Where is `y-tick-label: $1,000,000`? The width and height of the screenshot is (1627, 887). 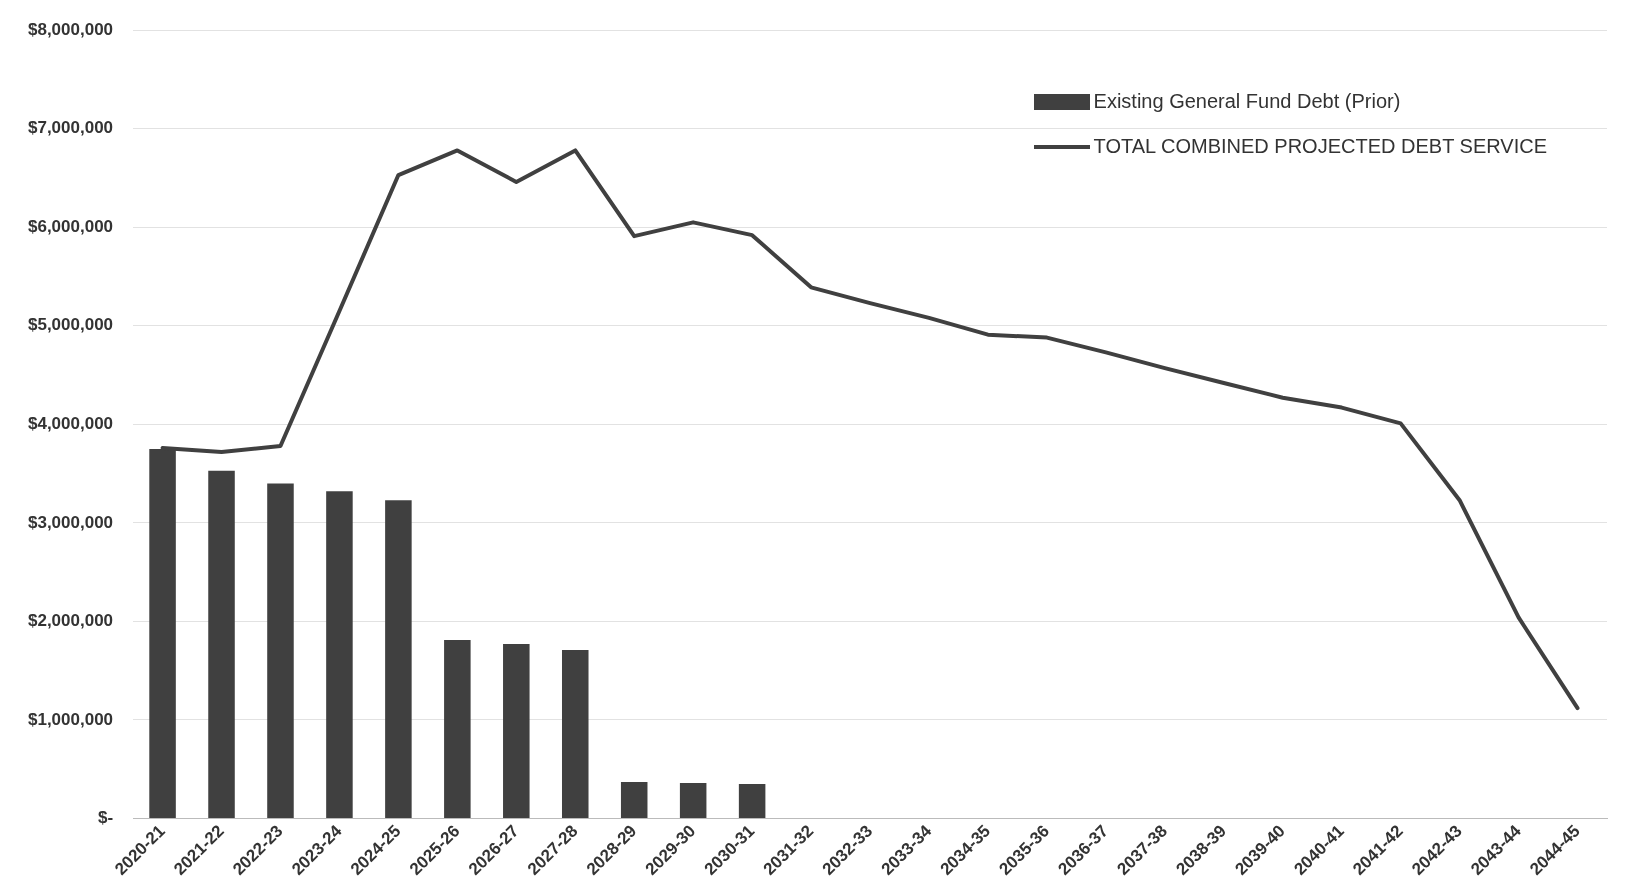 y-tick-label: $1,000,000 is located at coordinates (70, 719).